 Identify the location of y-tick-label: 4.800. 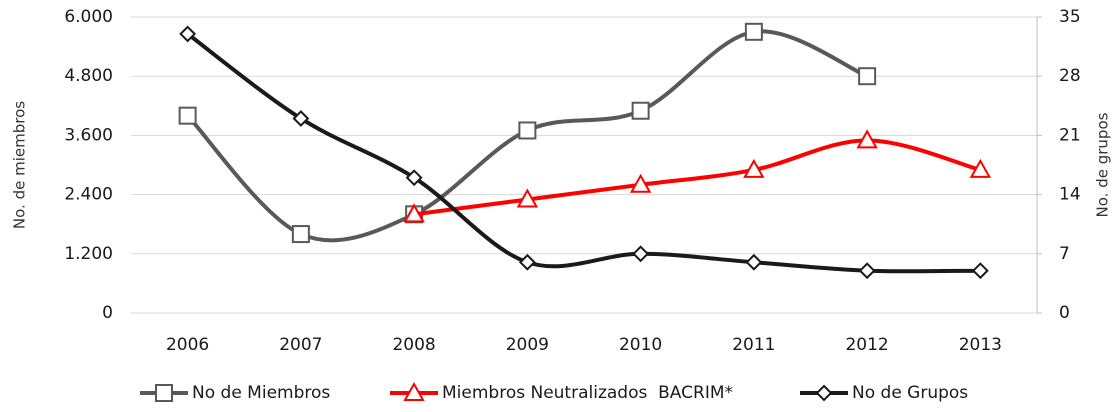
(88, 76).